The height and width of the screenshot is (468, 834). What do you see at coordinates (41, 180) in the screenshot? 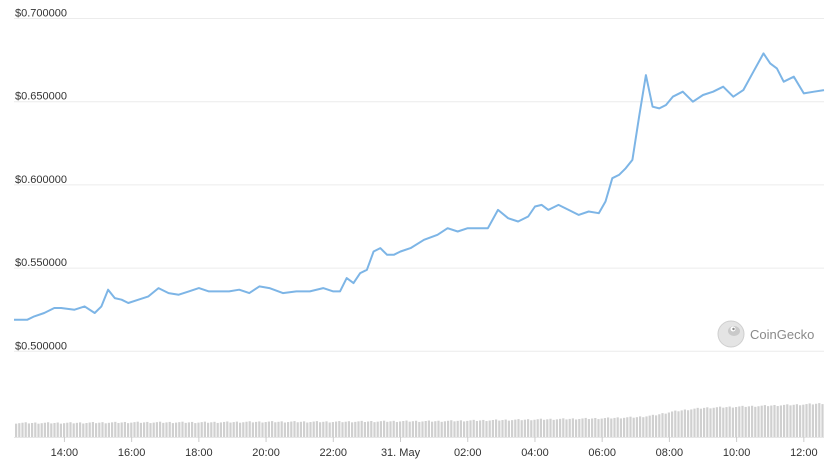
I see `y-tick-label: $0.600000` at bounding box center [41, 180].